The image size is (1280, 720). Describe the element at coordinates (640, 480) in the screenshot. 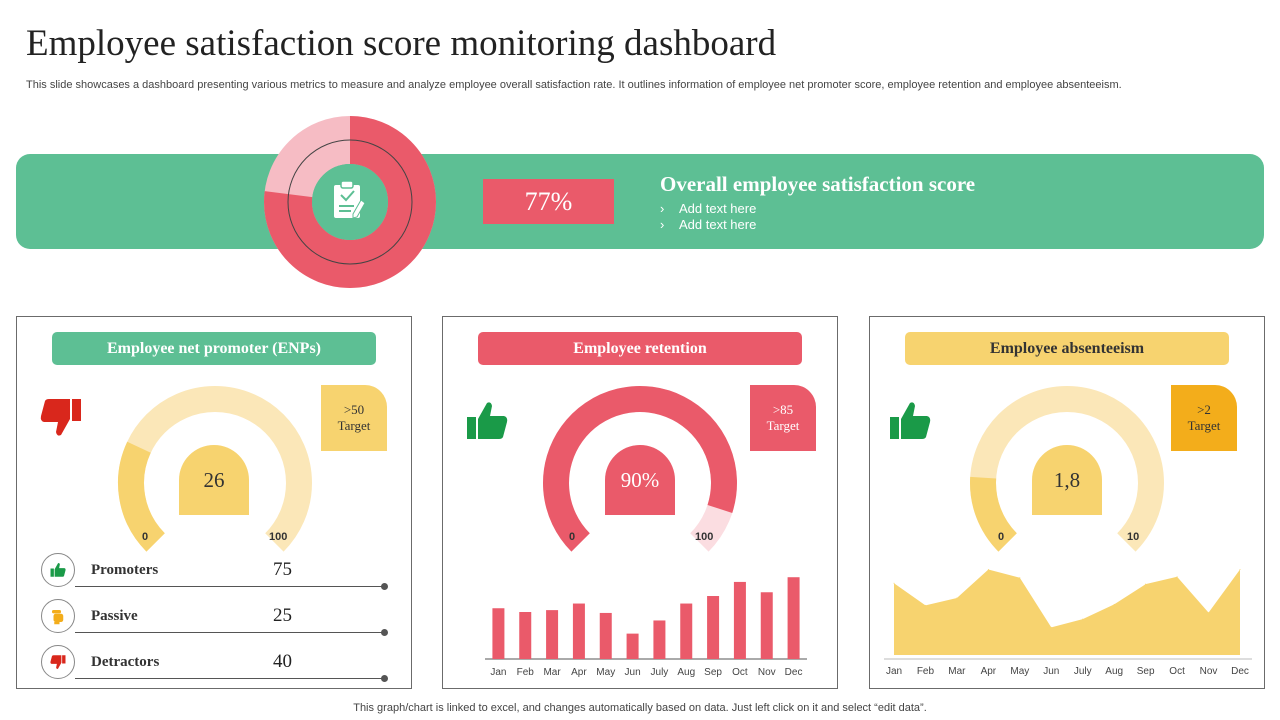

I see `retention-gauge-value: 90%` at that location.